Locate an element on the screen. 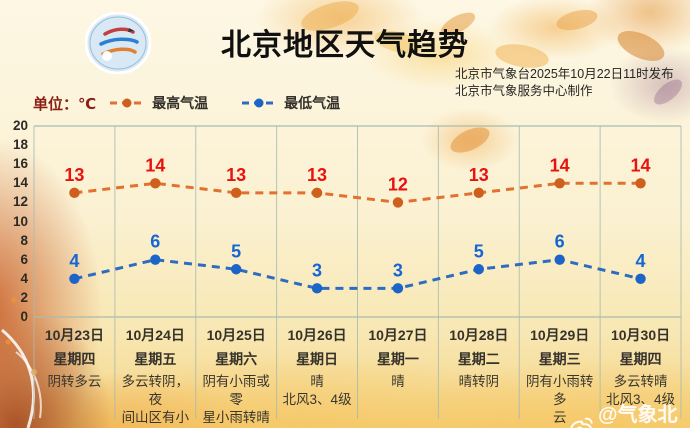 The image size is (690, 428). y-axis: 0 2 4 6 8 10 12 14 16 18 20 is located at coordinates (15, 214).